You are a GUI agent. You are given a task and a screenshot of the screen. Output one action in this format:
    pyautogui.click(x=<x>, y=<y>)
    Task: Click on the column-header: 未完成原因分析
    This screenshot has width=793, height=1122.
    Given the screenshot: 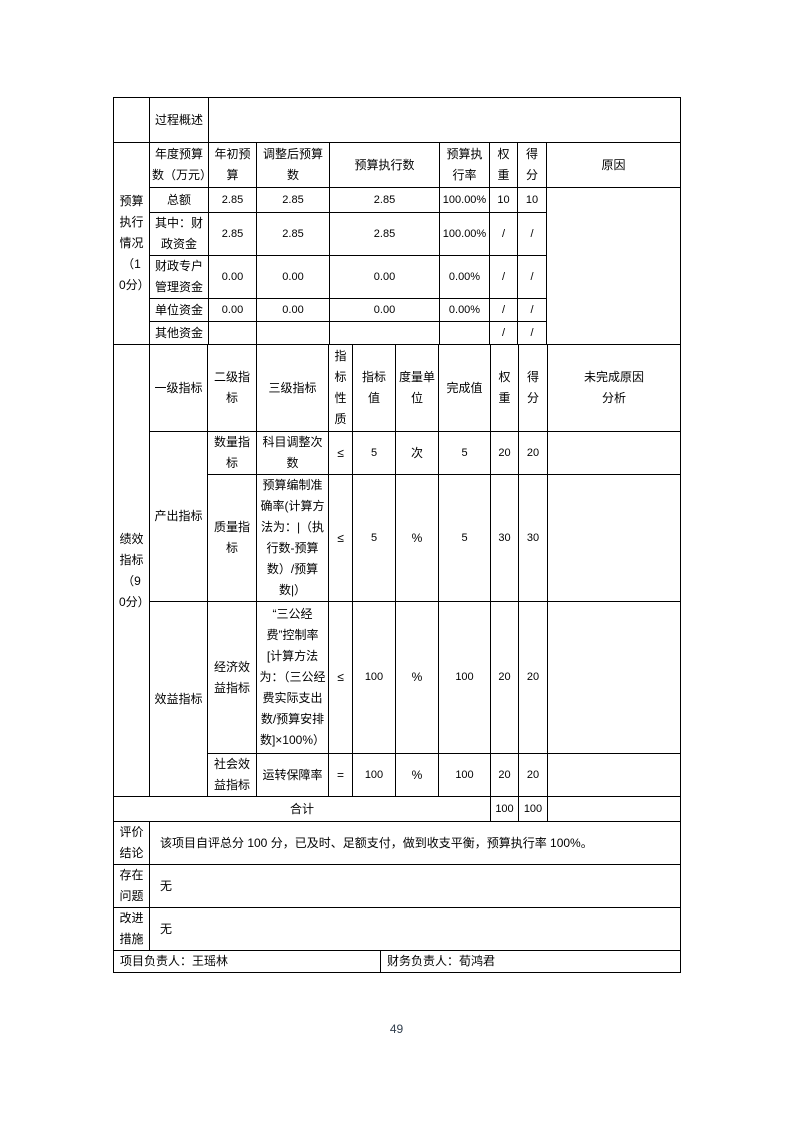 What is the action you would take?
    pyautogui.click(x=614, y=388)
    